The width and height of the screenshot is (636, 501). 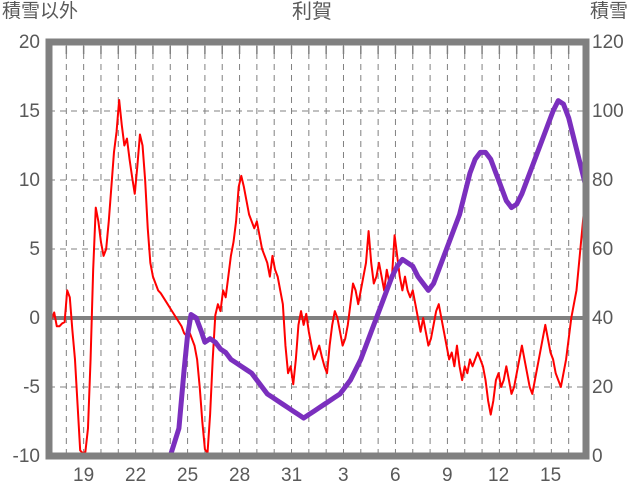 I want to click on top-tick-marks, so click(x=317, y=50).